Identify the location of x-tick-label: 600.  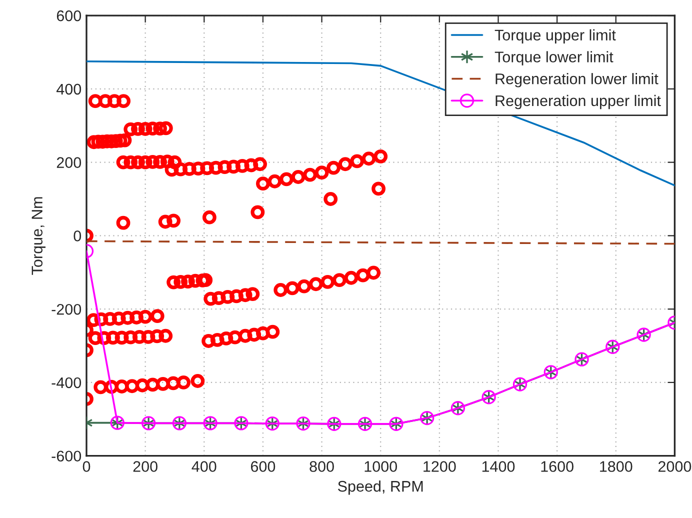
(263, 466).